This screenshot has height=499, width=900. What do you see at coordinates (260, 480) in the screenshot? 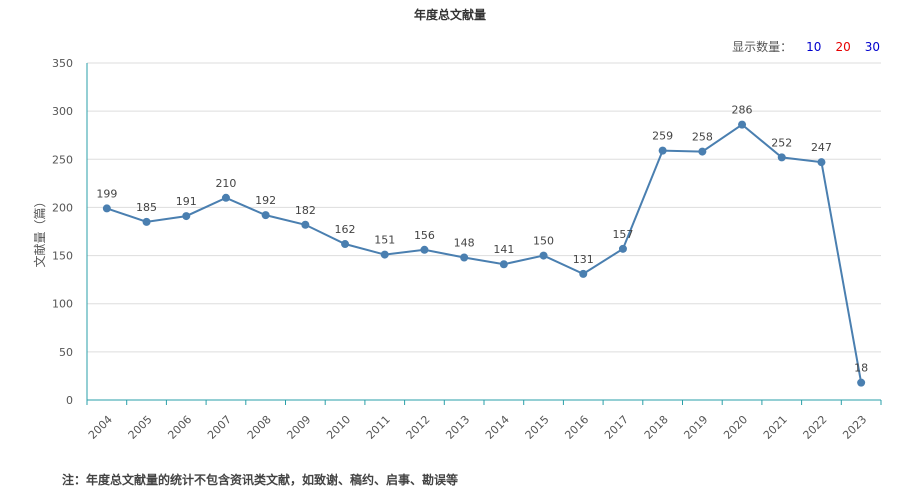
I see `footnote: 注：年度总文献量的统计不包含资讯类文献，如致谢、稿约、启事、勘误等` at bounding box center [260, 480].